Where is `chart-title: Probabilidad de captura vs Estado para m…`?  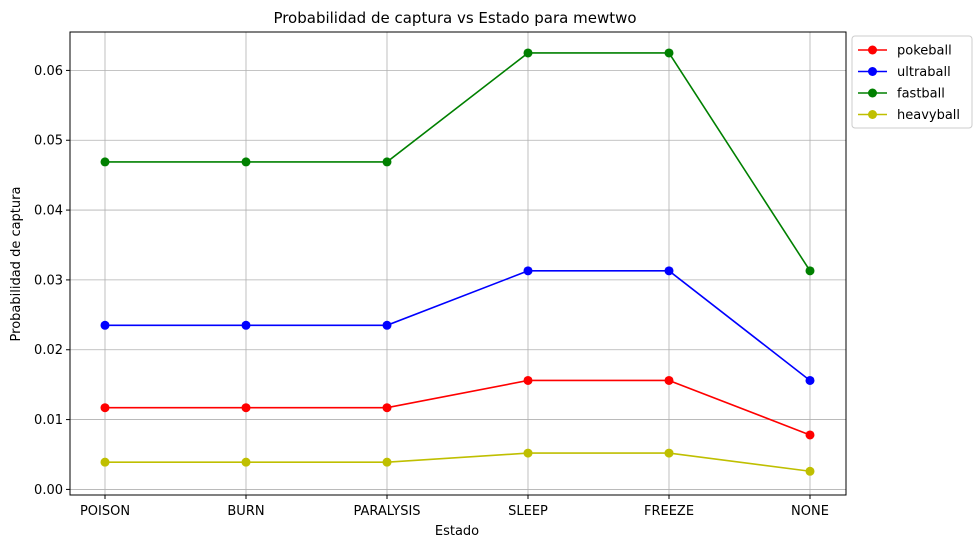 chart-title: Probabilidad de captura vs Estado para m… is located at coordinates (454, 18).